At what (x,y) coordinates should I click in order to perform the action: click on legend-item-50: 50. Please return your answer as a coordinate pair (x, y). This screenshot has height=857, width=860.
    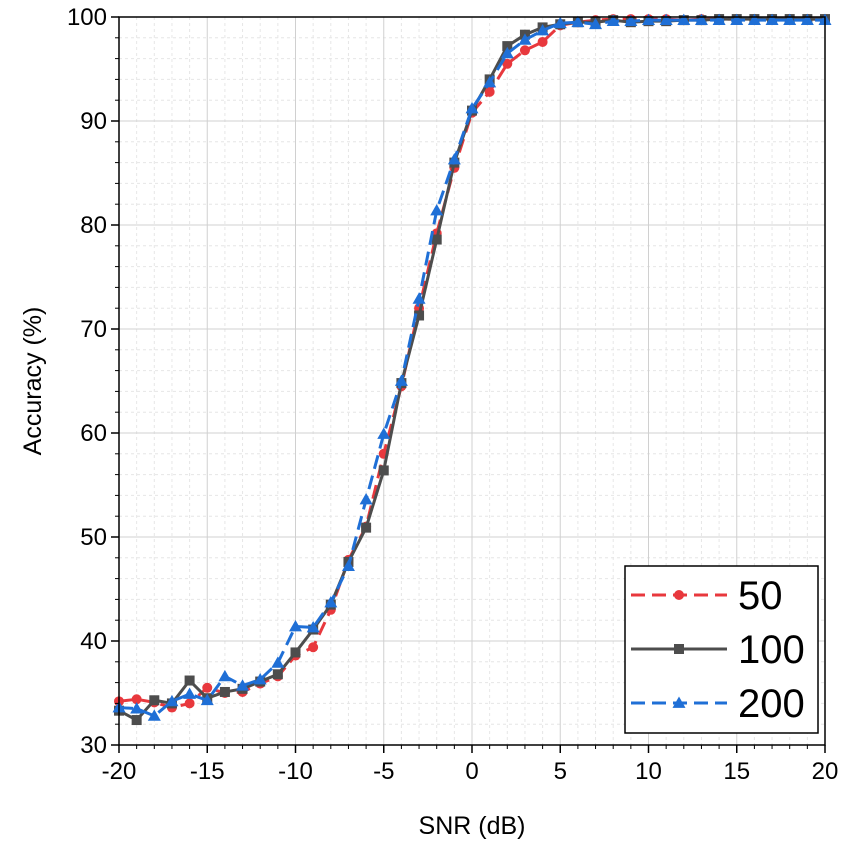
    Looking at the image, I should click on (707, 596).